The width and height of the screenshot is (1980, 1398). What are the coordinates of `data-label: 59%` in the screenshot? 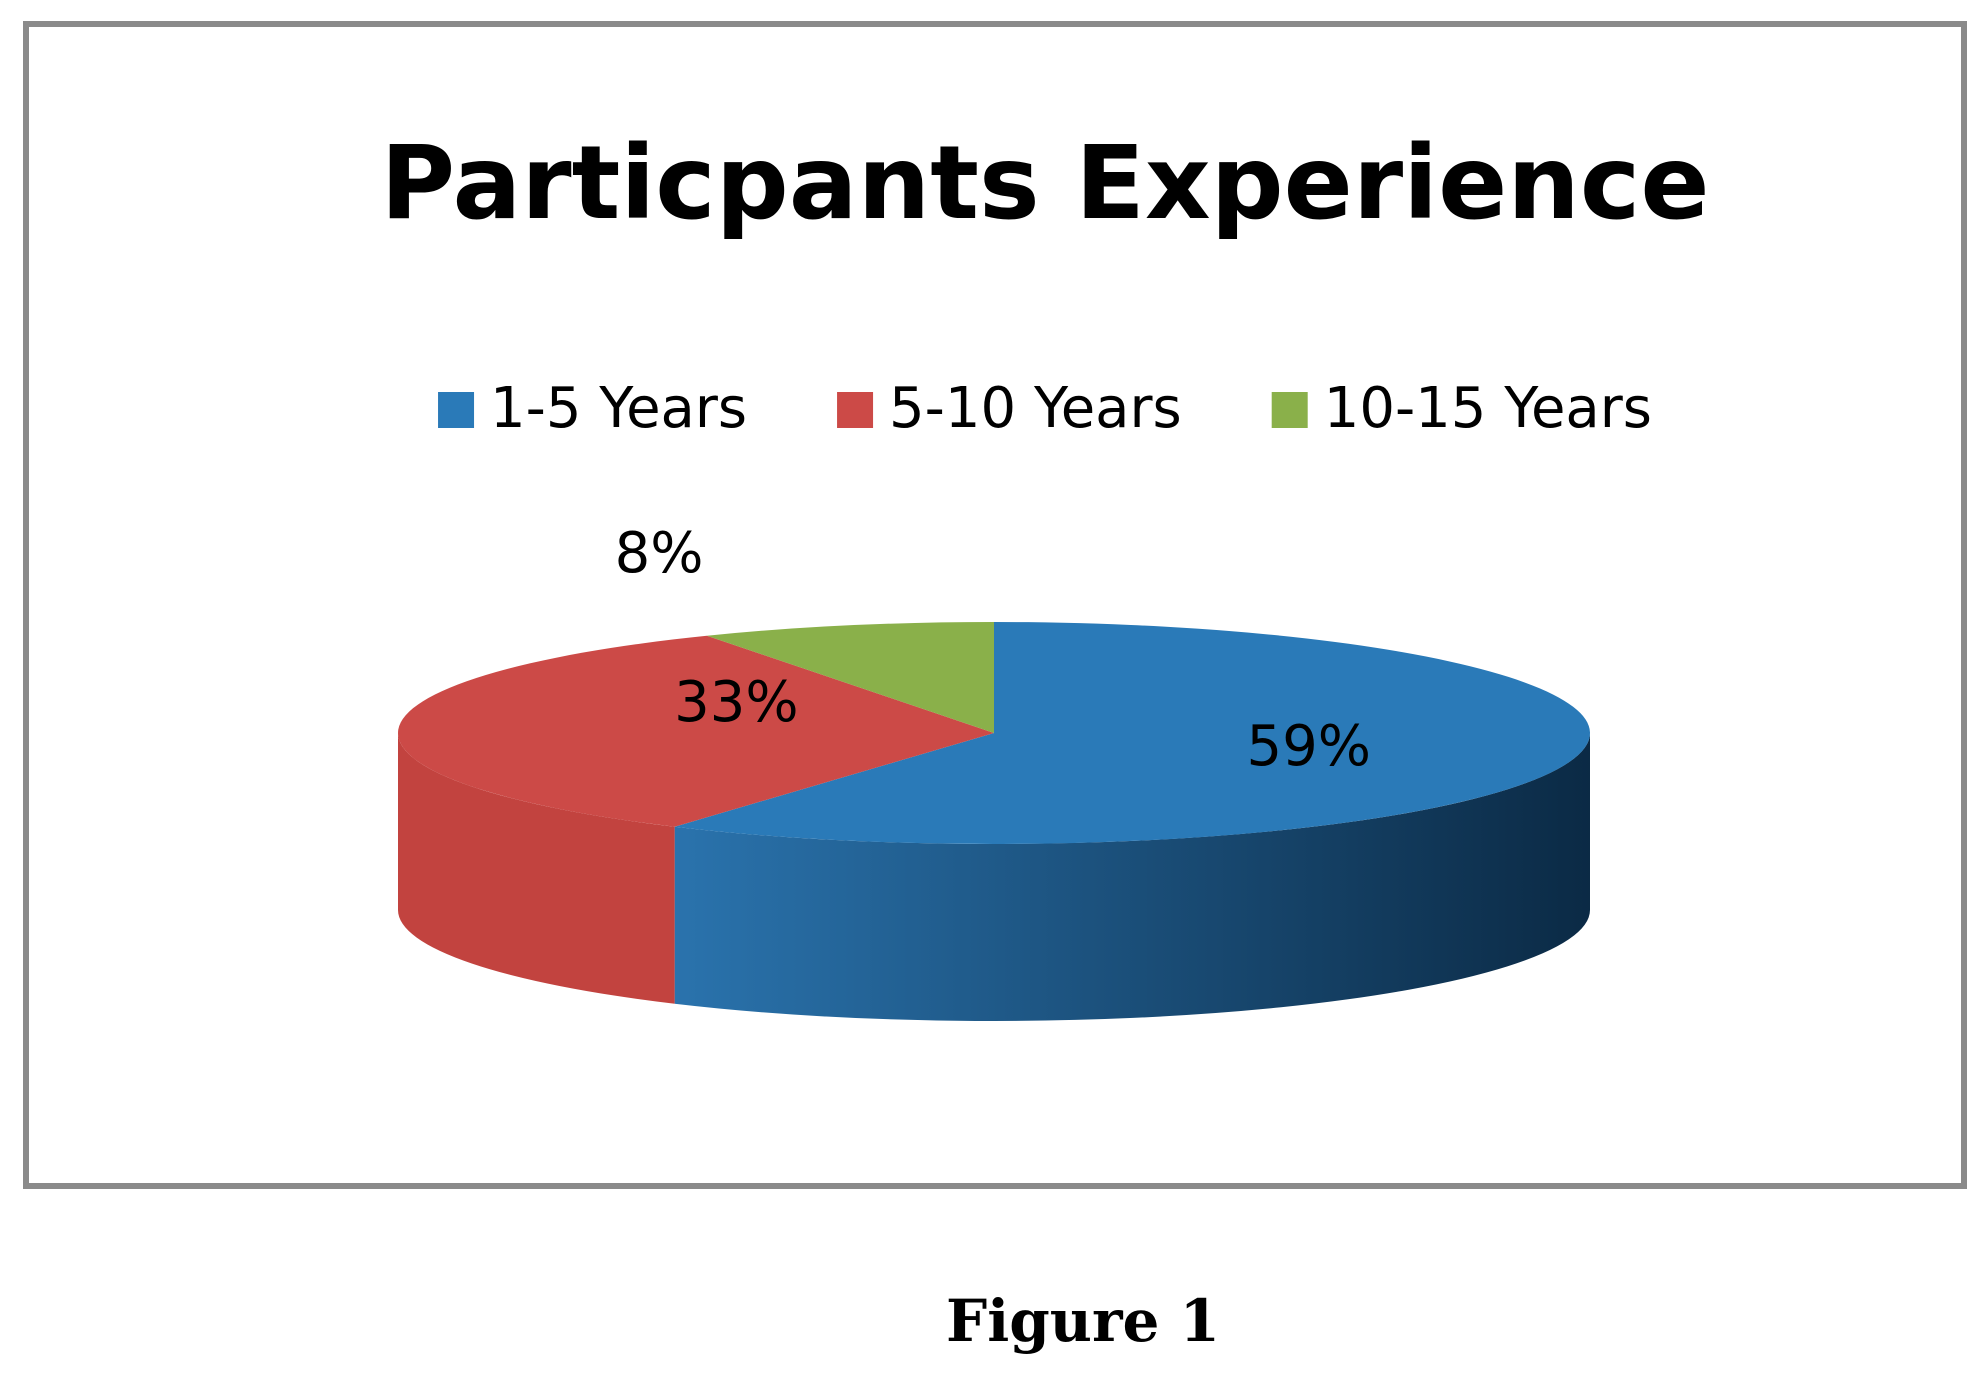 It's located at (1309, 746).